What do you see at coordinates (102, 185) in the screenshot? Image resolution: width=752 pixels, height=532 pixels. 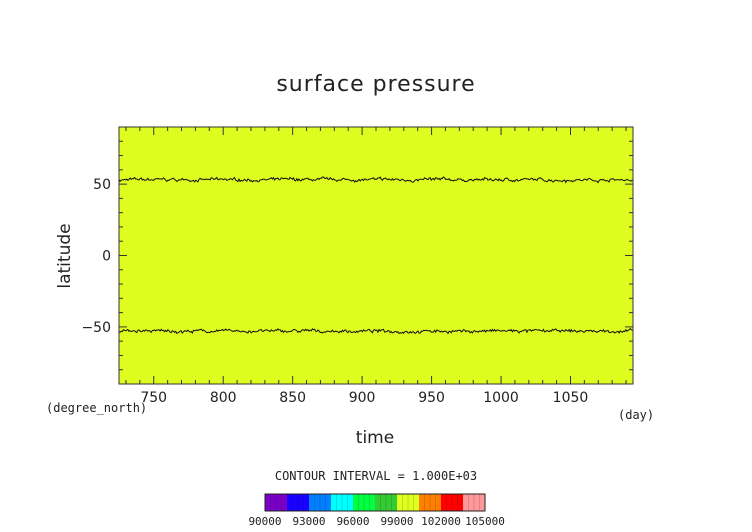 I see `y-tick-label: 50` at bounding box center [102, 185].